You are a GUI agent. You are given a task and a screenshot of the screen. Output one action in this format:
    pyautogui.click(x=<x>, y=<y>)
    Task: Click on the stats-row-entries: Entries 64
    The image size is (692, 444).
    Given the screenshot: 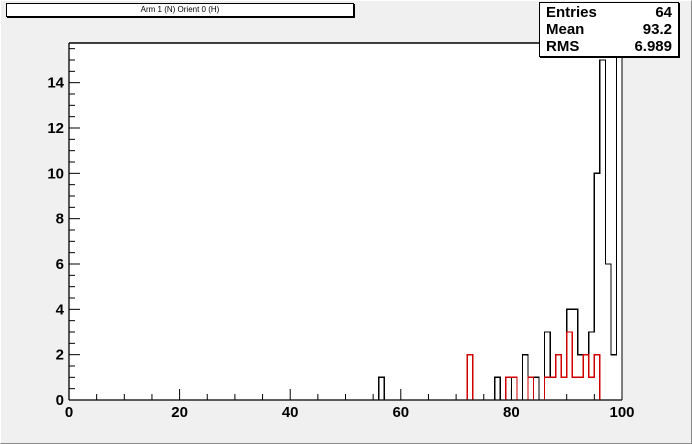 What is the action you would take?
    pyautogui.click(x=609, y=12)
    